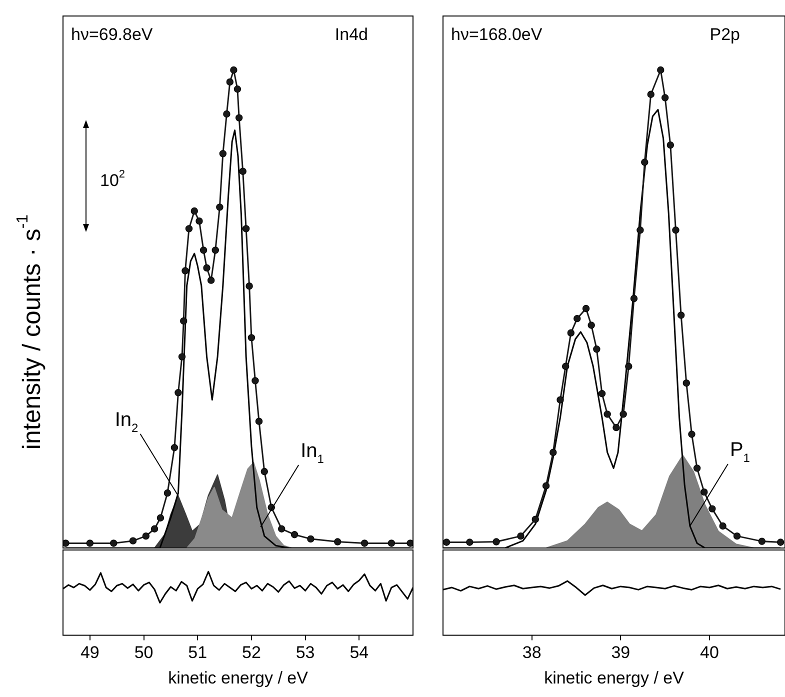 Image resolution: width=785 pixels, height=697 pixels. Describe the element at coordinates (90, 652) in the screenshot. I see `x-tick-label: 49` at that location.